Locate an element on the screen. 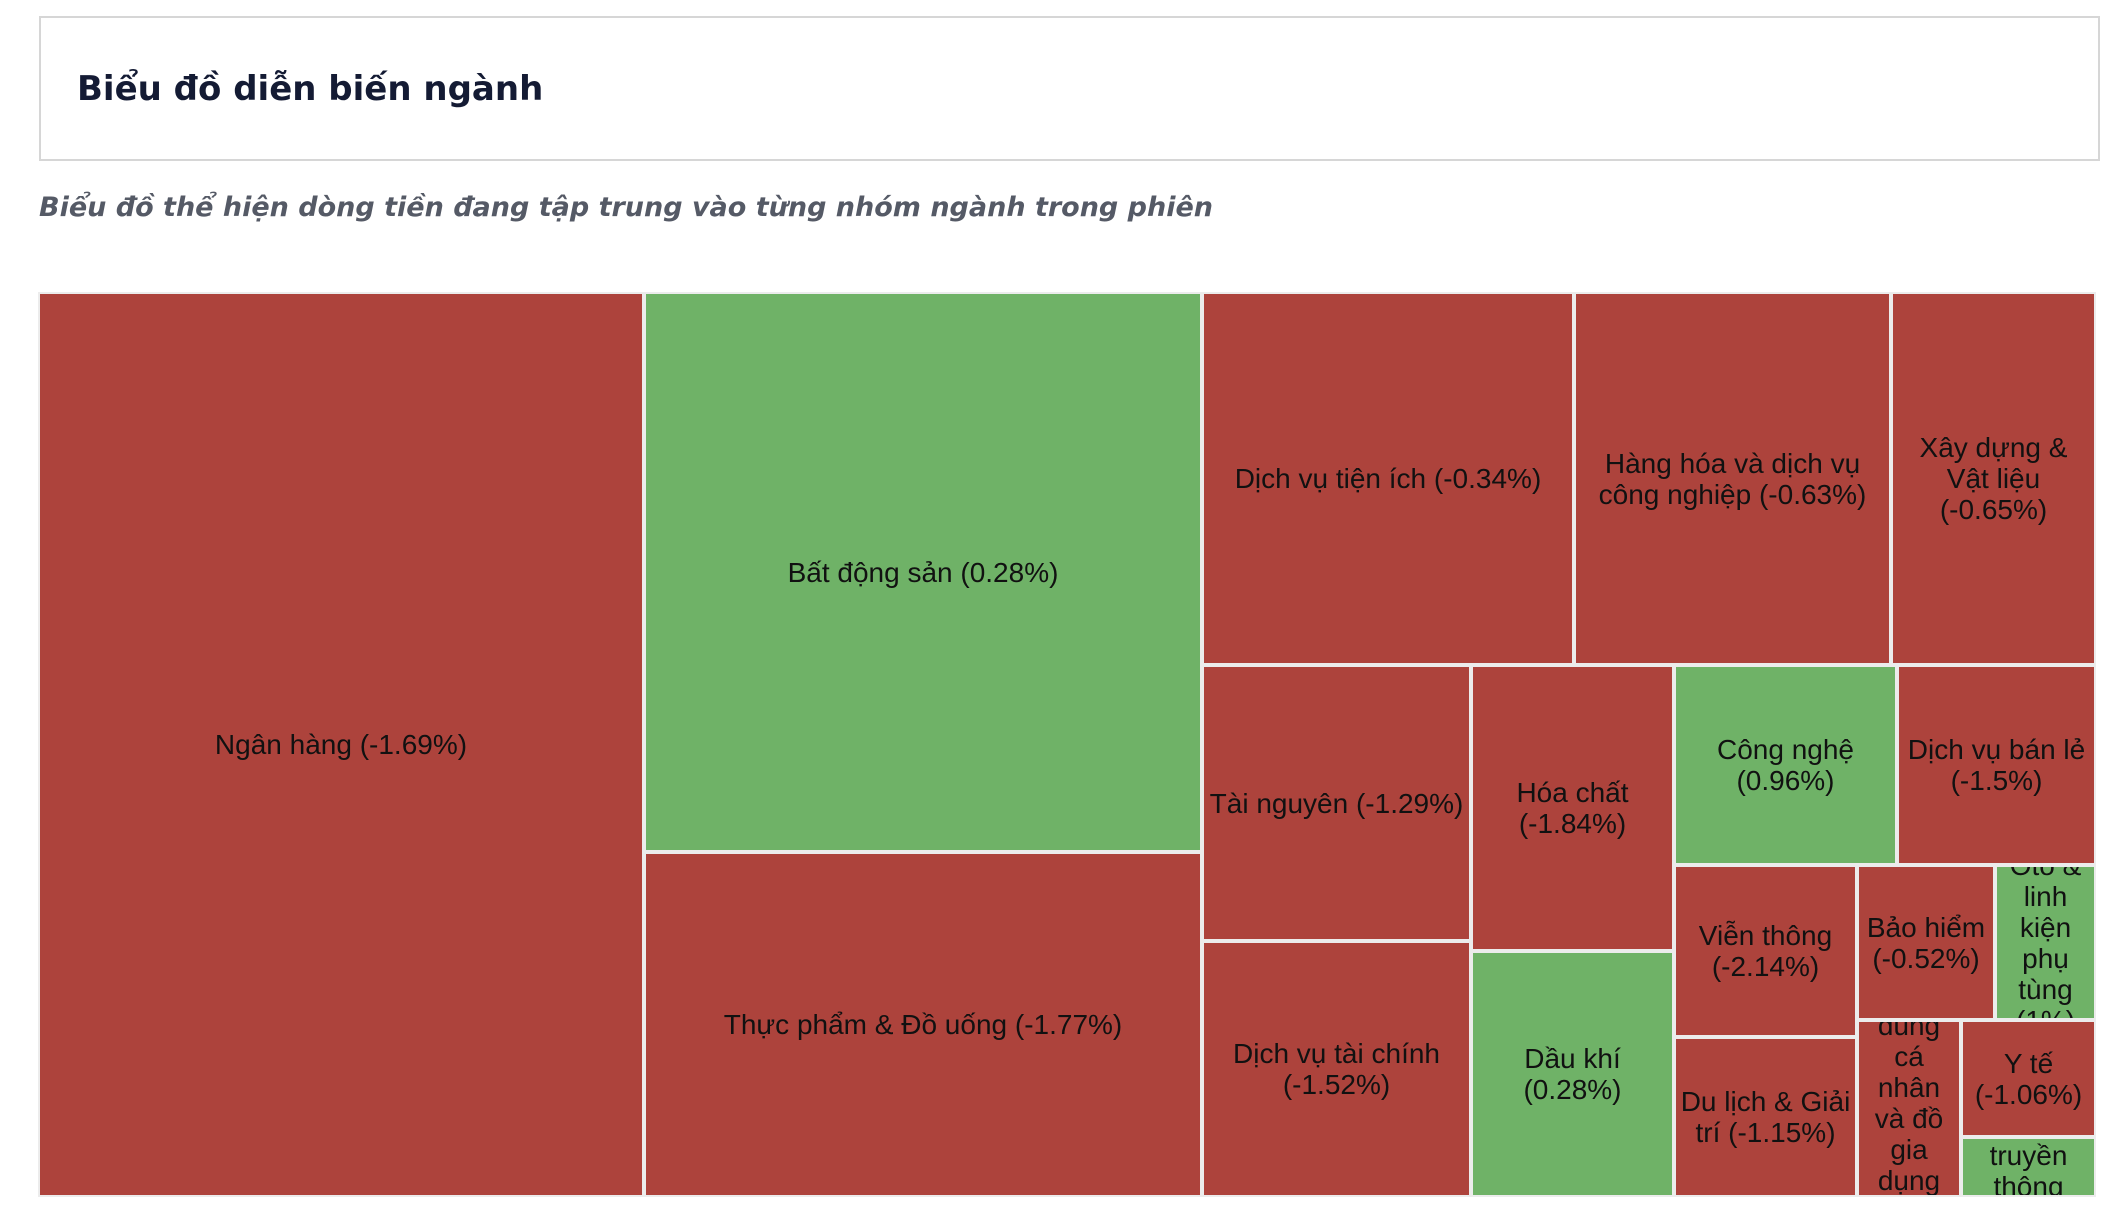  treemap-tile-label: Tài nguyên (-1.29%) is located at coordinates (1336, 803).